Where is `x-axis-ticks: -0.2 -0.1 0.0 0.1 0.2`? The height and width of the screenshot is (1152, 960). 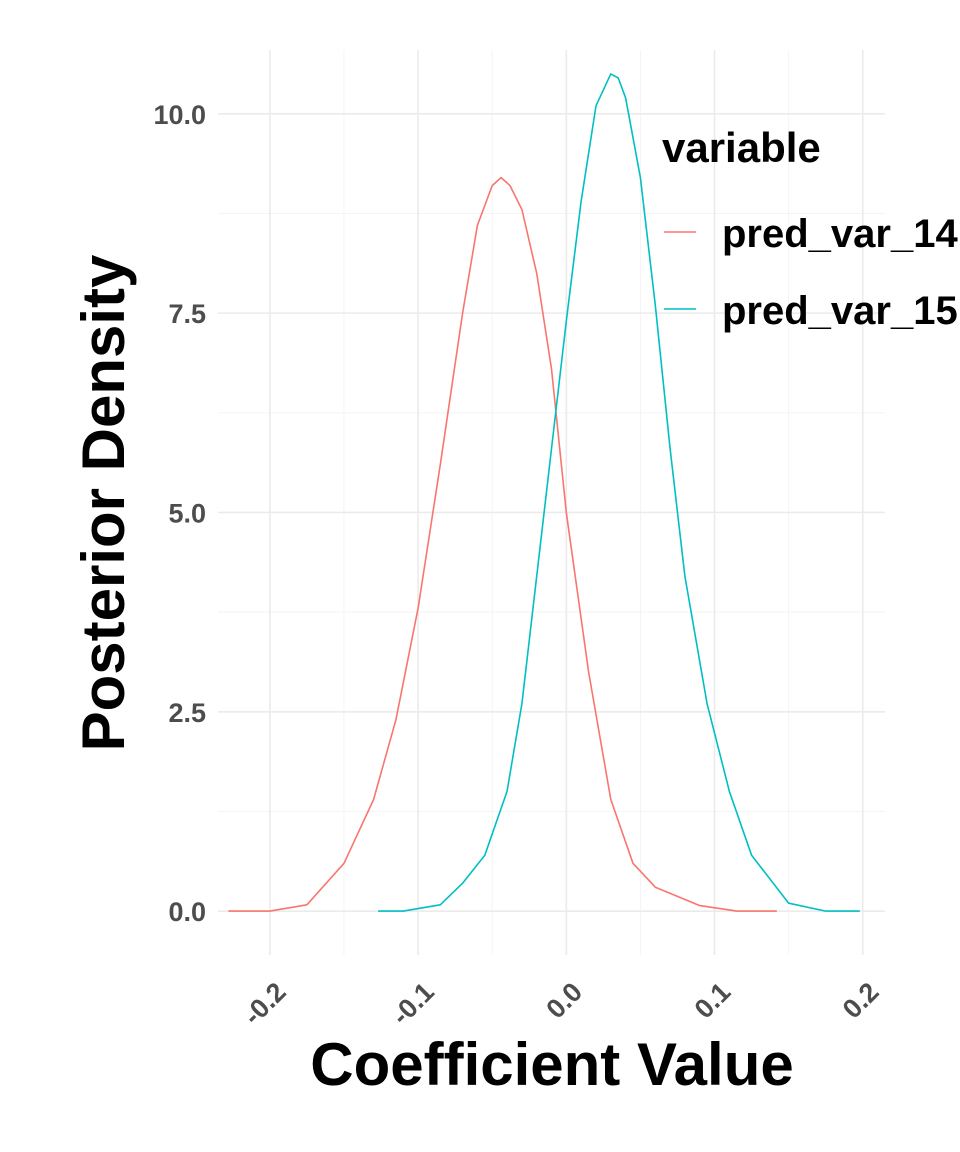 x-axis-ticks: -0.2 -0.1 0.0 0.1 0.2 is located at coordinates (561, 1004).